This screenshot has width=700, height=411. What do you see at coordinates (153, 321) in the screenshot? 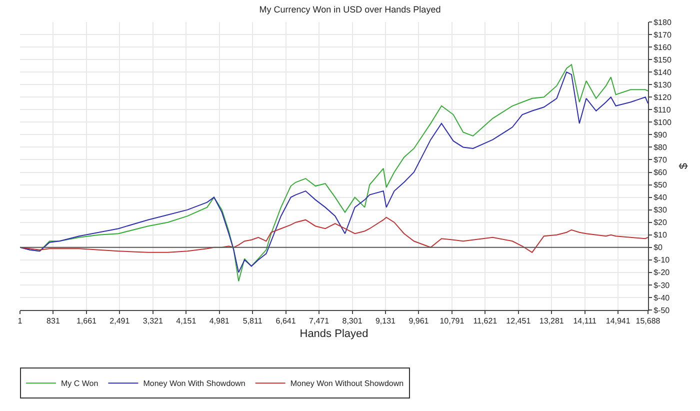
I see `x-tick-label: 3,321` at bounding box center [153, 321].